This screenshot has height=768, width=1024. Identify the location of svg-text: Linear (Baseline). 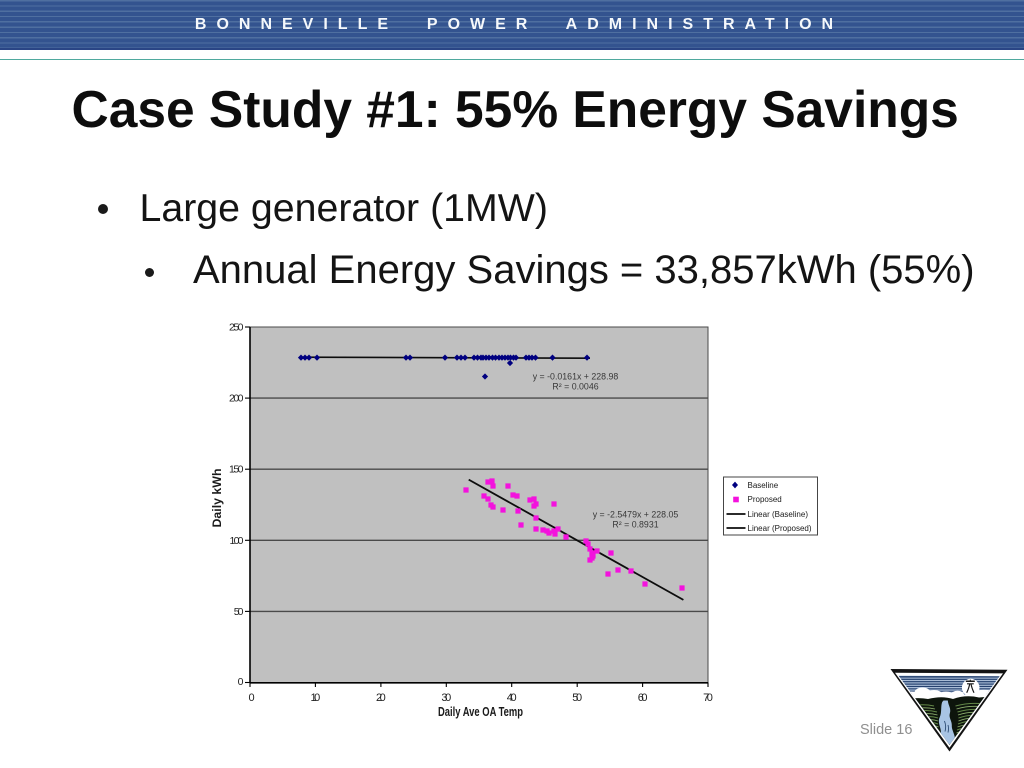
(778, 514).